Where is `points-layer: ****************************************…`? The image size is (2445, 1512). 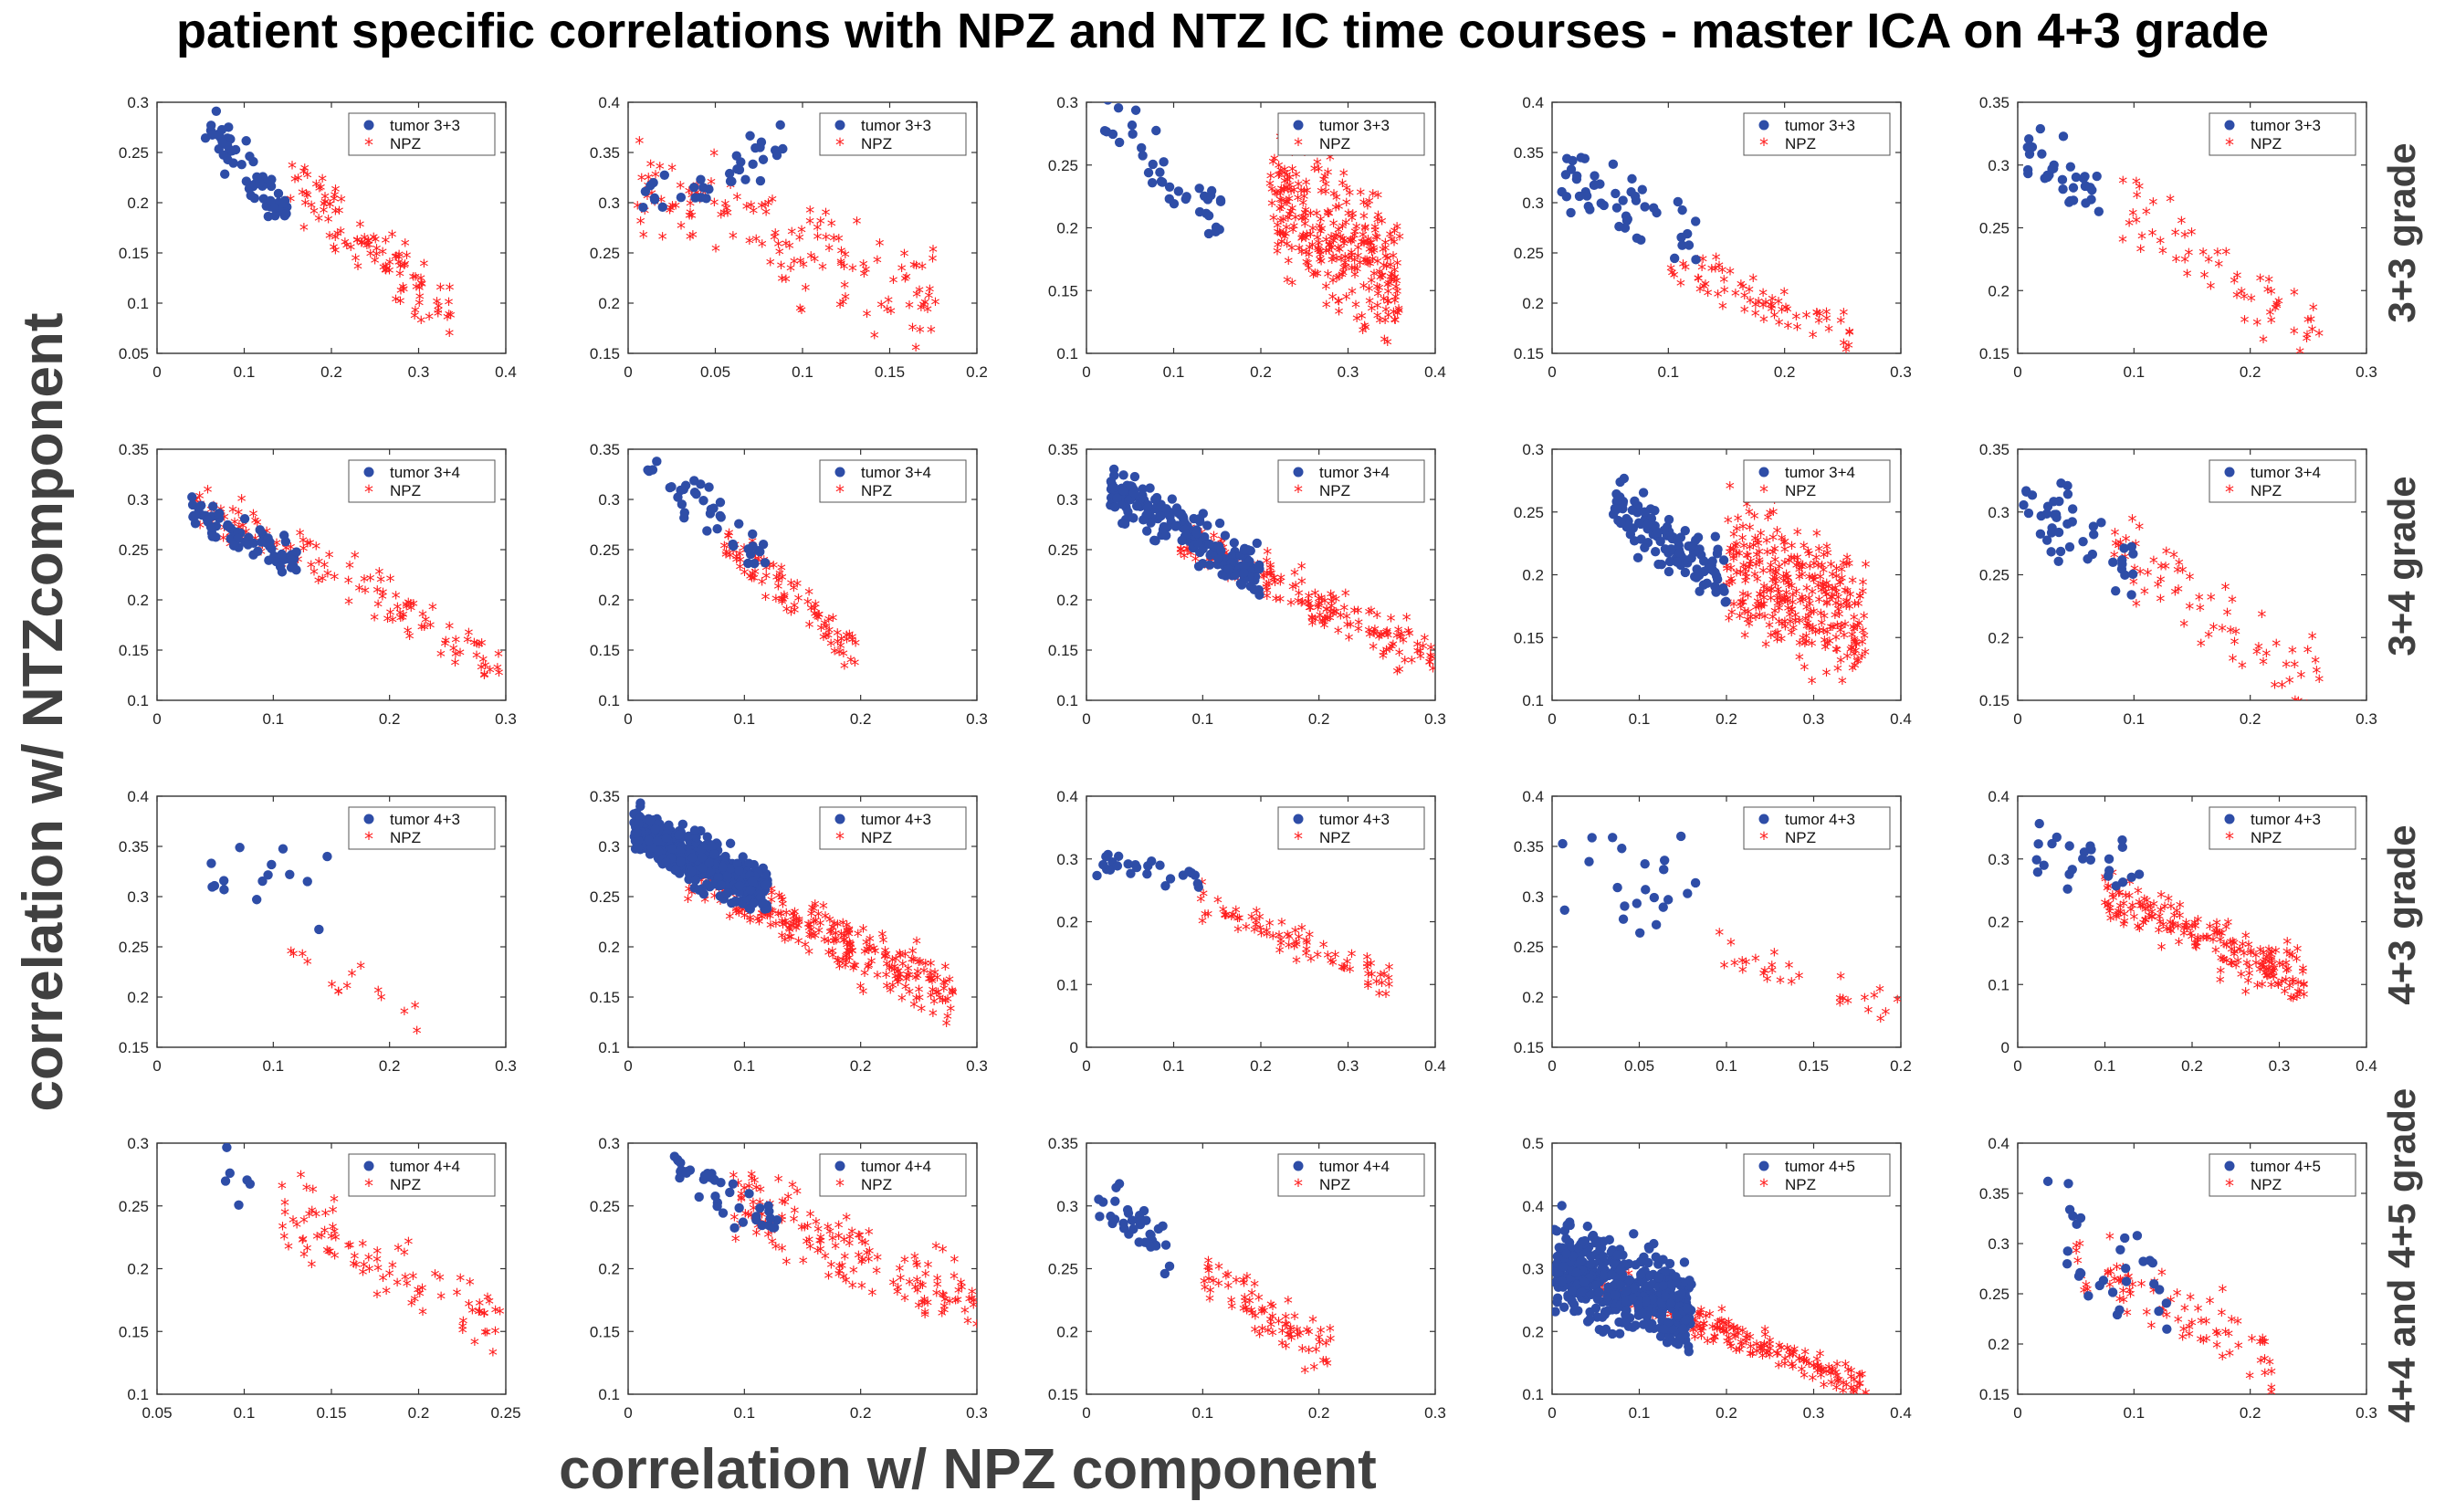
points-layer: ****************************************… is located at coordinates (1214, 1282).